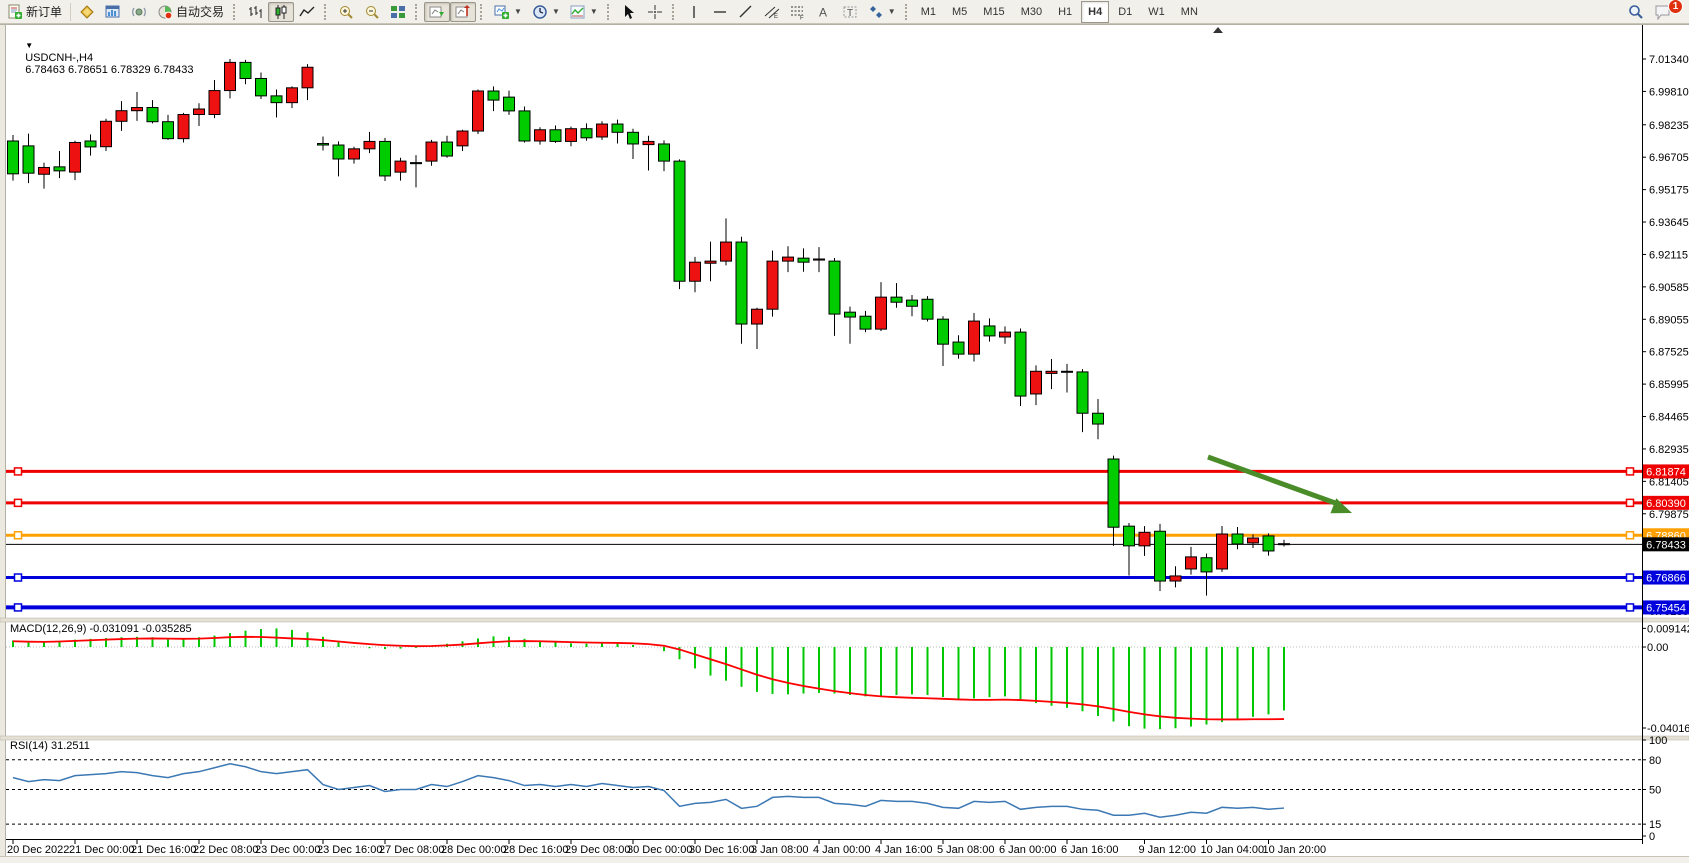  I want to click on svg-text: T, so click(850, 13).